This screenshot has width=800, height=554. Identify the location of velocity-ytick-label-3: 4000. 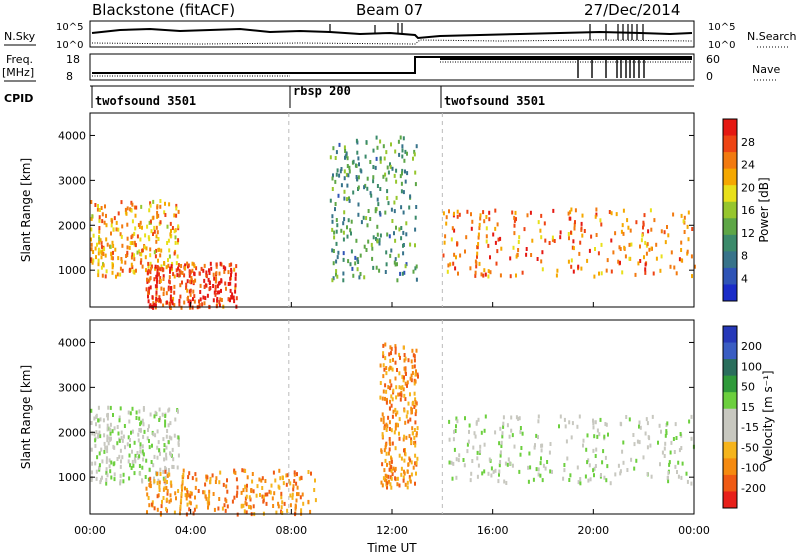
(72, 342).